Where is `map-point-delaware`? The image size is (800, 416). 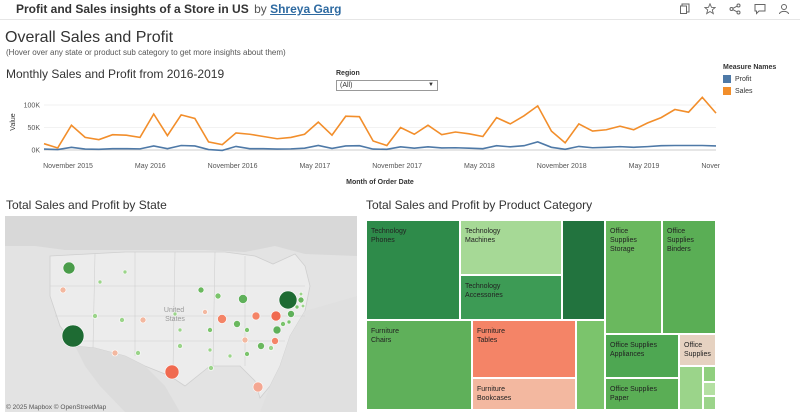
map-point-delaware is located at coordinates (289, 322).